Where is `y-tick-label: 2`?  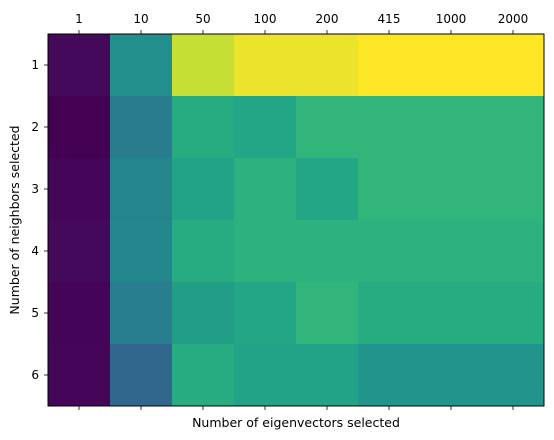 y-tick-label: 2 is located at coordinates (35, 127).